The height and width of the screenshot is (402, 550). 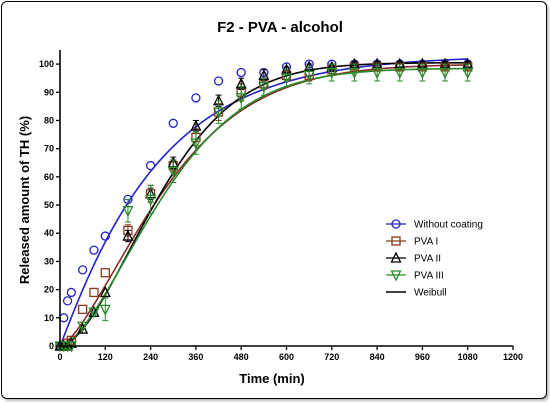 What do you see at coordinates (49, 149) in the screenshot?
I see `y-tick-label: 70` at bounding box center [49, 149].